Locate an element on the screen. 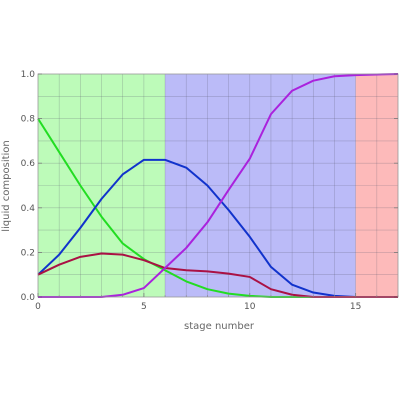  x-tick-label: 5 is located at coordinates (144, 307).